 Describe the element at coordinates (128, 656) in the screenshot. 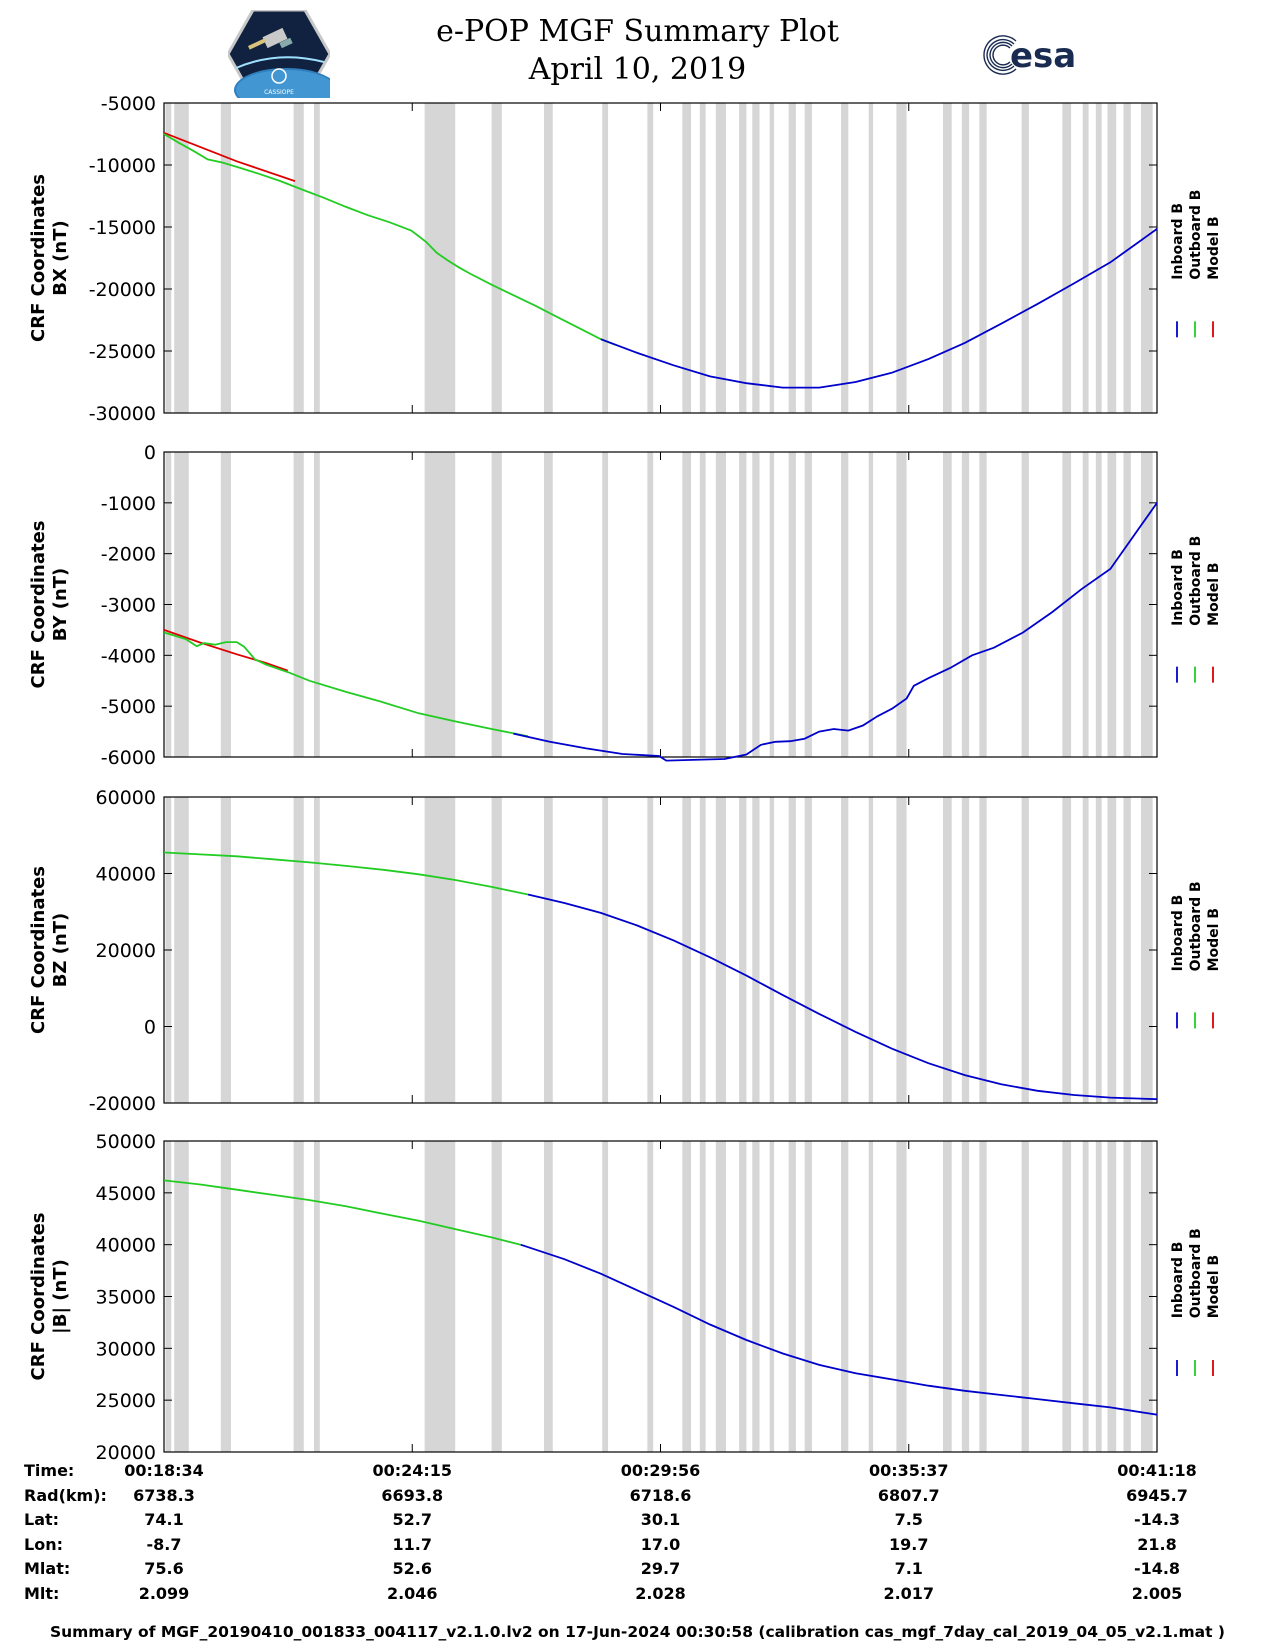

I see `y-tick-label: -4000` at that location.